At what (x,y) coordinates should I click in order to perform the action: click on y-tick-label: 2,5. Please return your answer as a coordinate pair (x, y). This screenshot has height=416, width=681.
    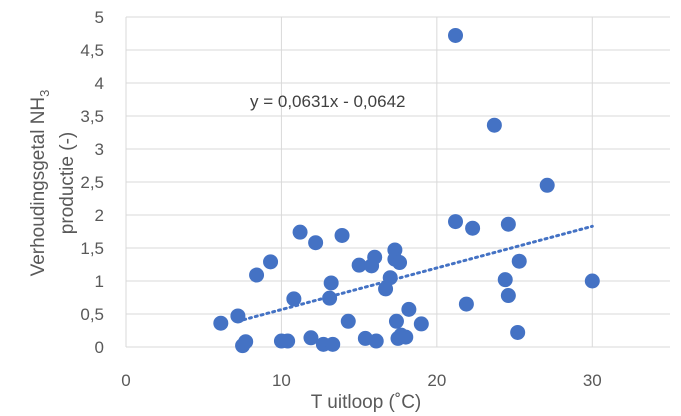
    Looking at the image, I should click on (92, 182).